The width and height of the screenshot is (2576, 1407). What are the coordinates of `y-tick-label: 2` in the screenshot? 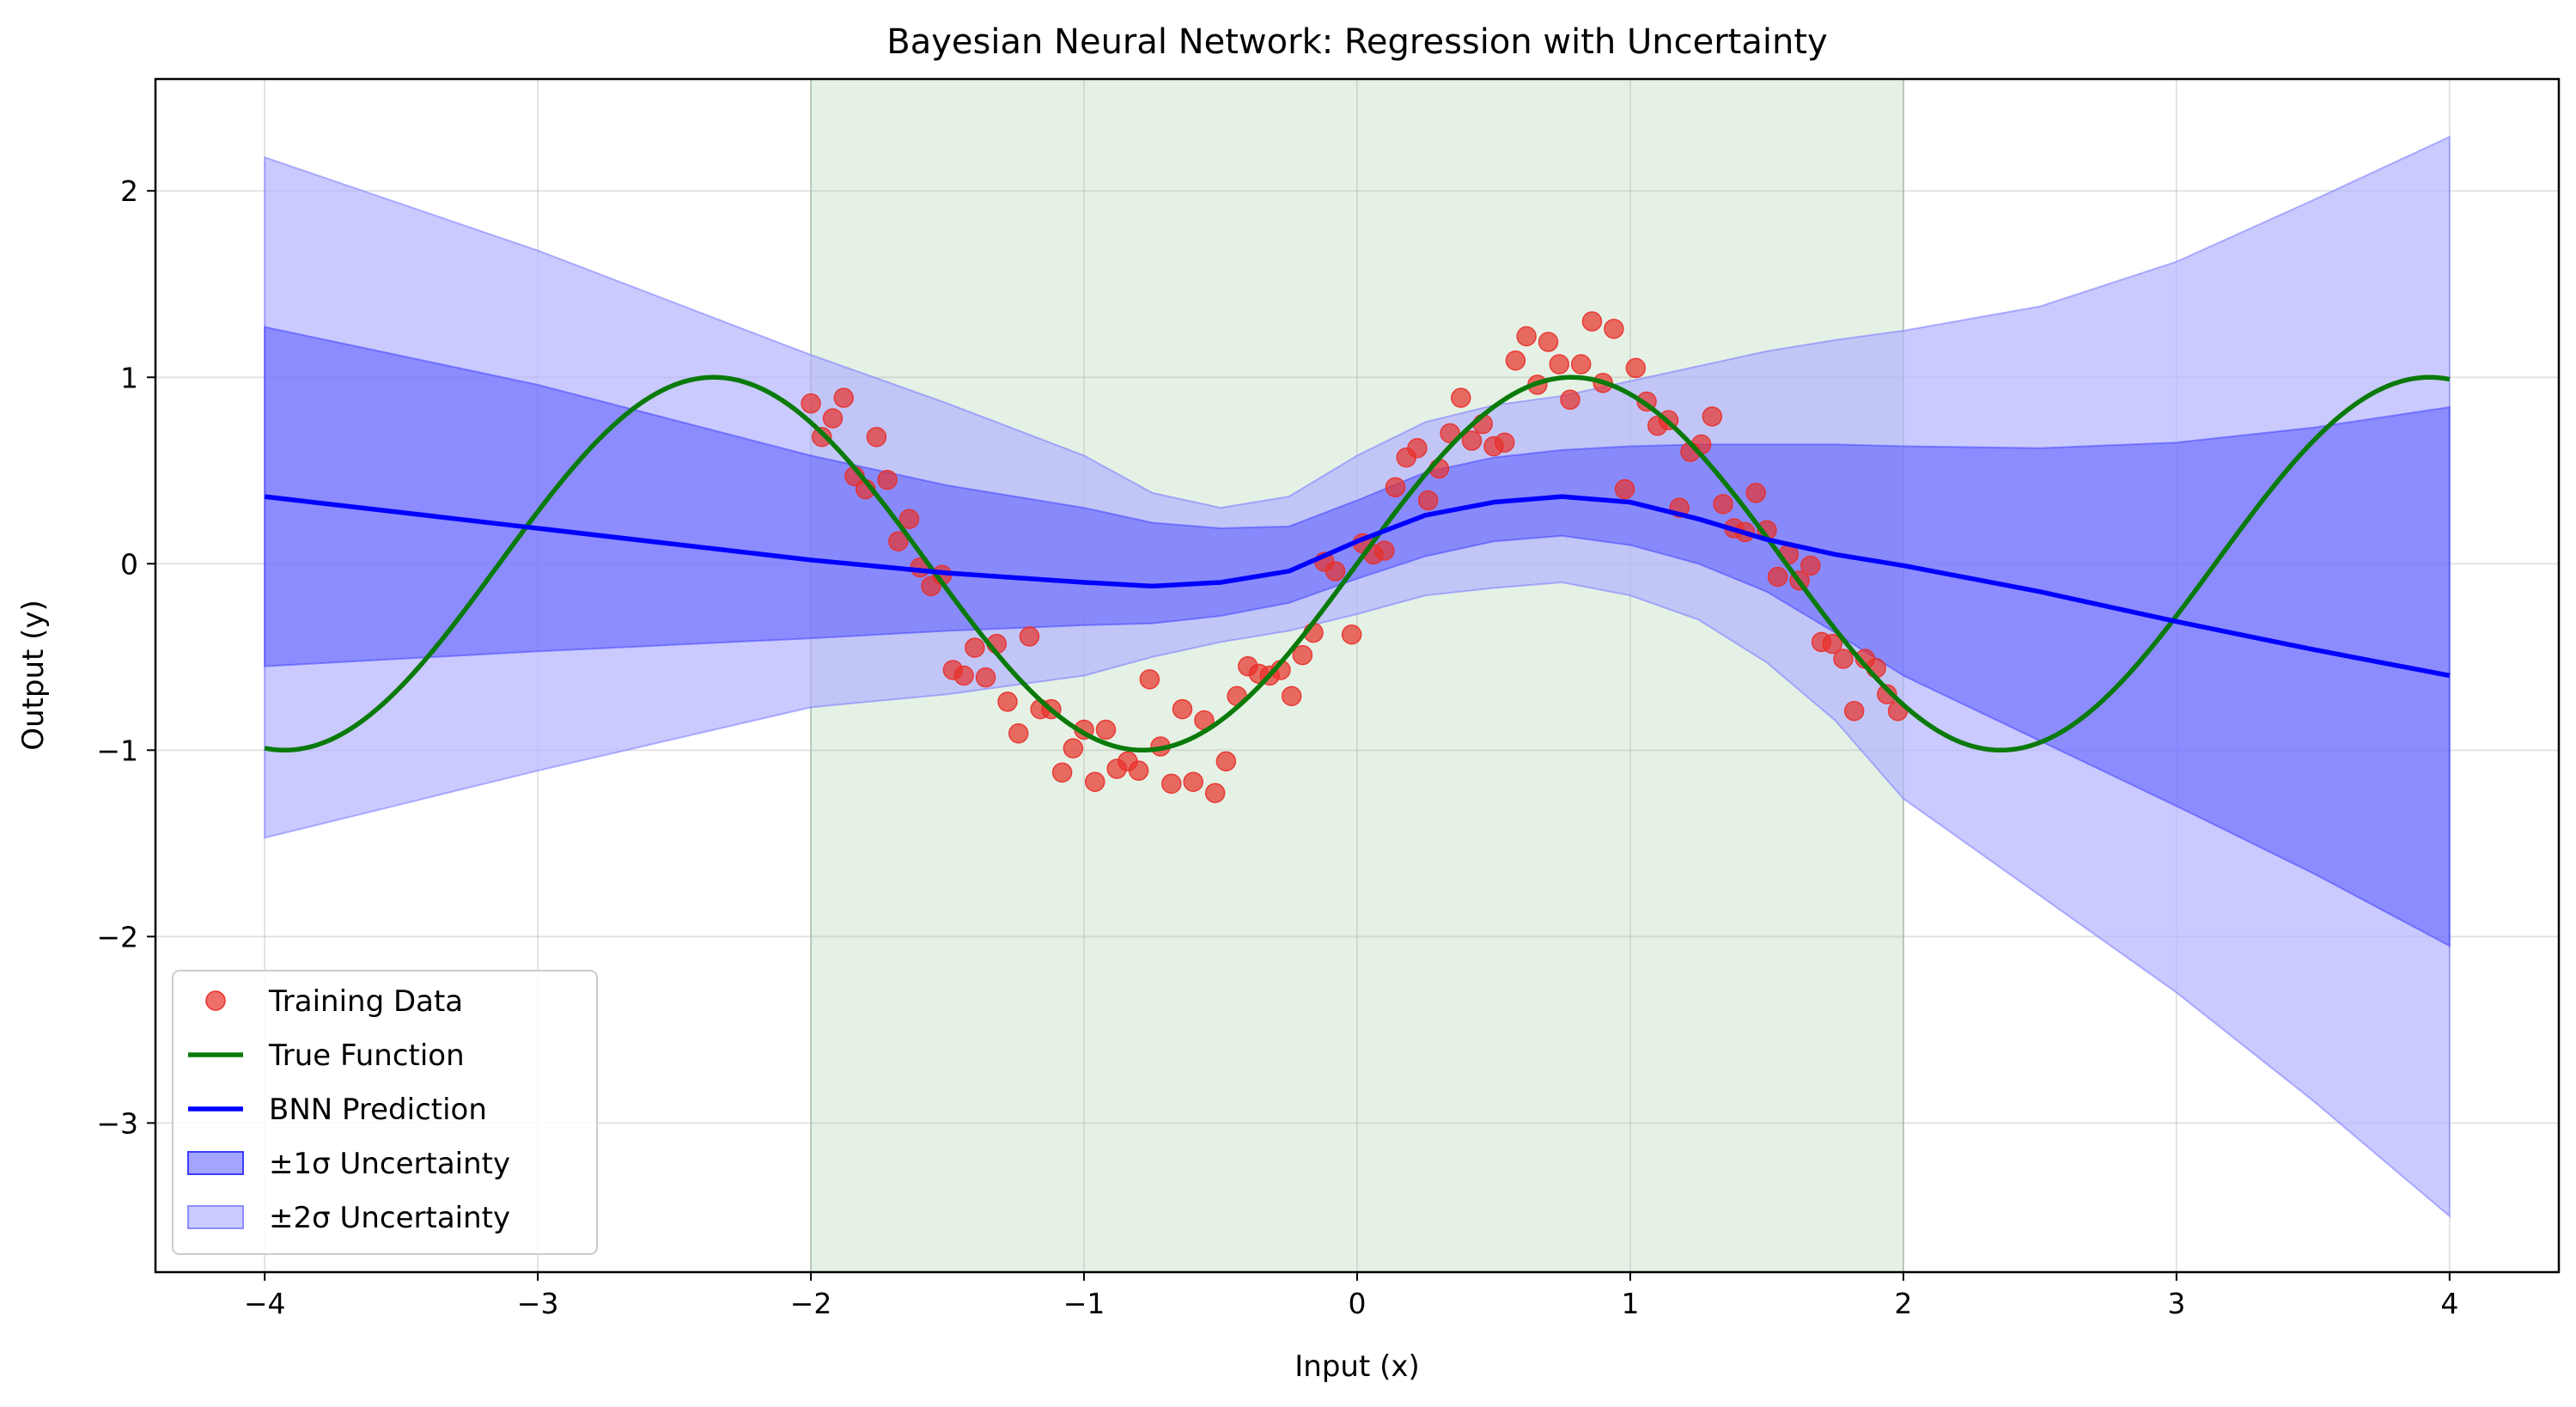 It's located at (129, 191).